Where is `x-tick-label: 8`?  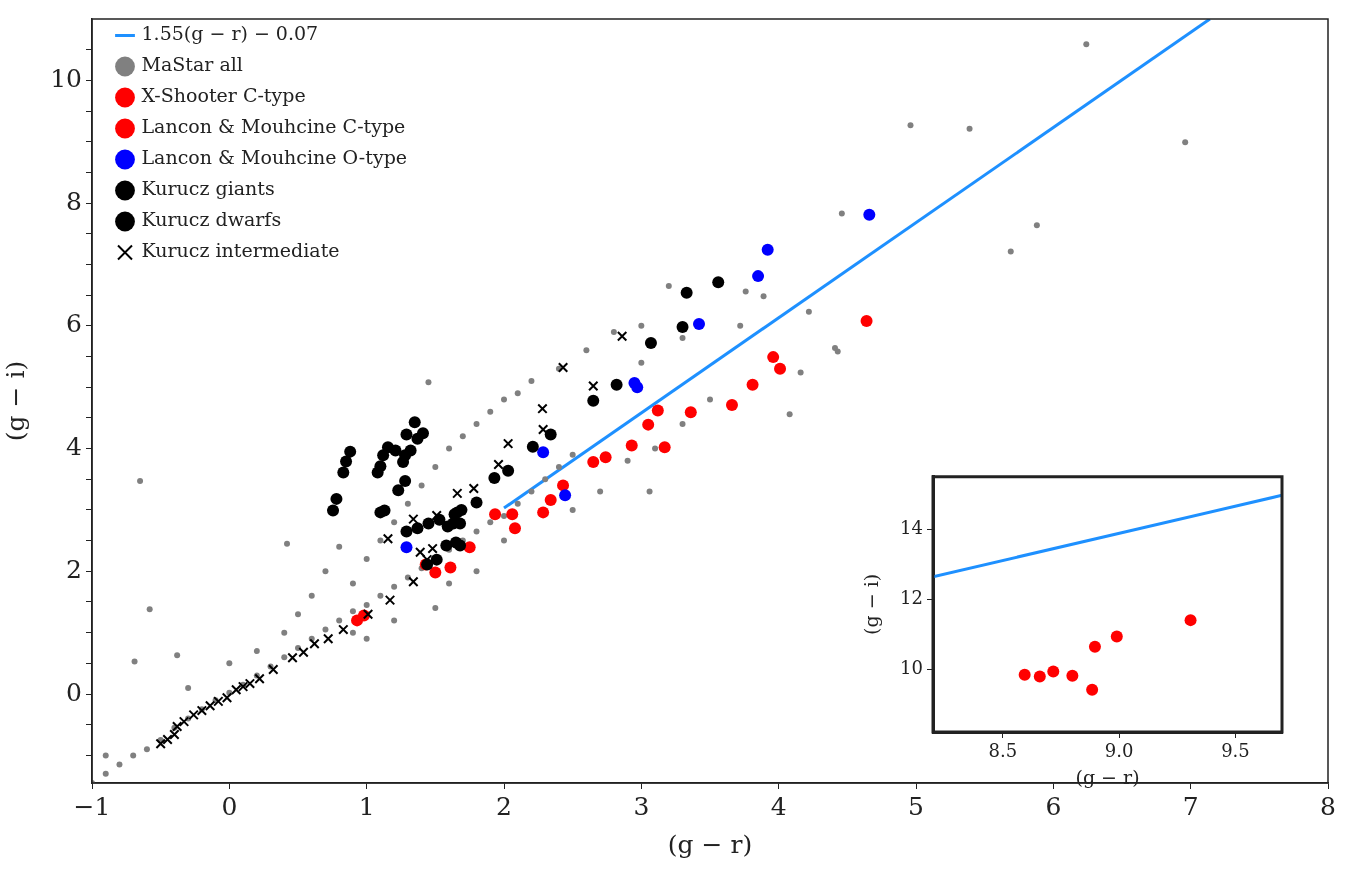
x-tick-label: 8 is located at coordinates (1328, 806).